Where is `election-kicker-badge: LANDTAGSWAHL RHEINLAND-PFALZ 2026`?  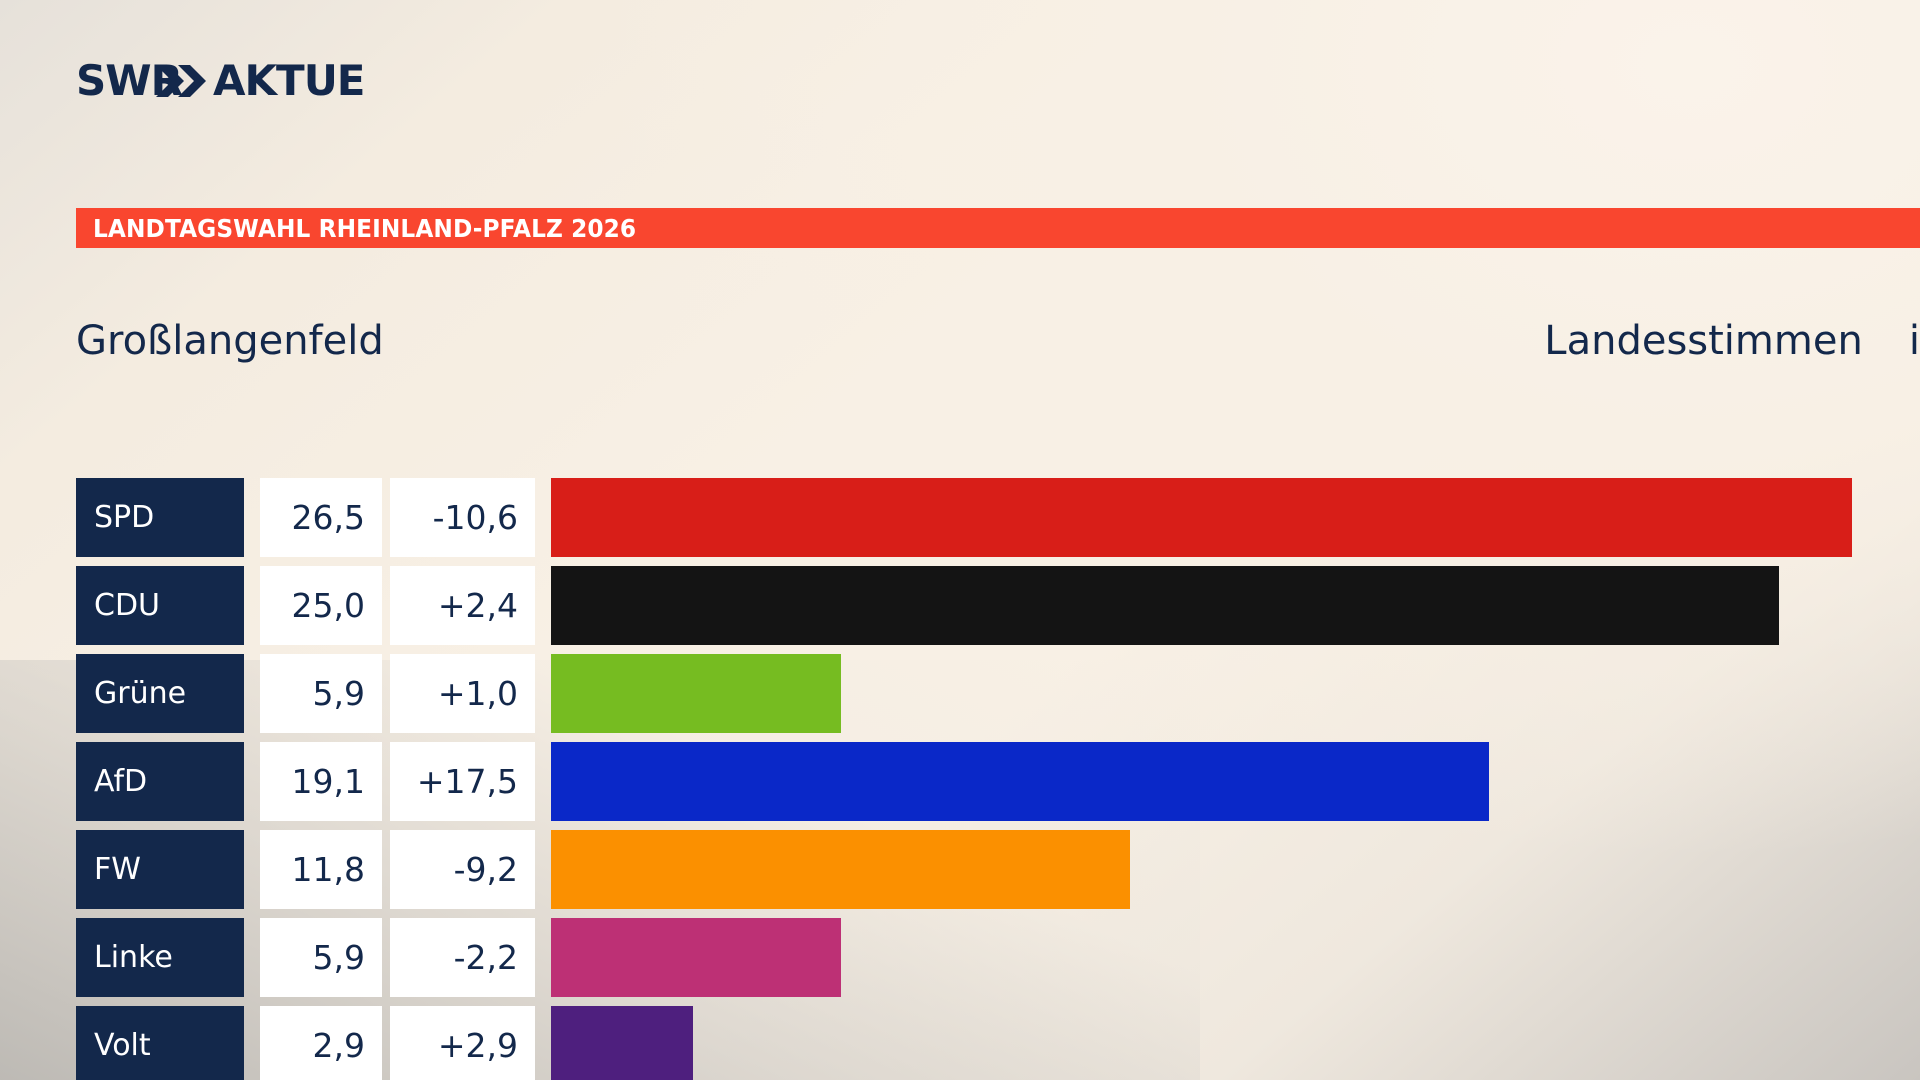
election-kicker-badge: LANDTAGSWAHL RHEINLAND-PFALZ 2026 is located at coordinates (998, 228).